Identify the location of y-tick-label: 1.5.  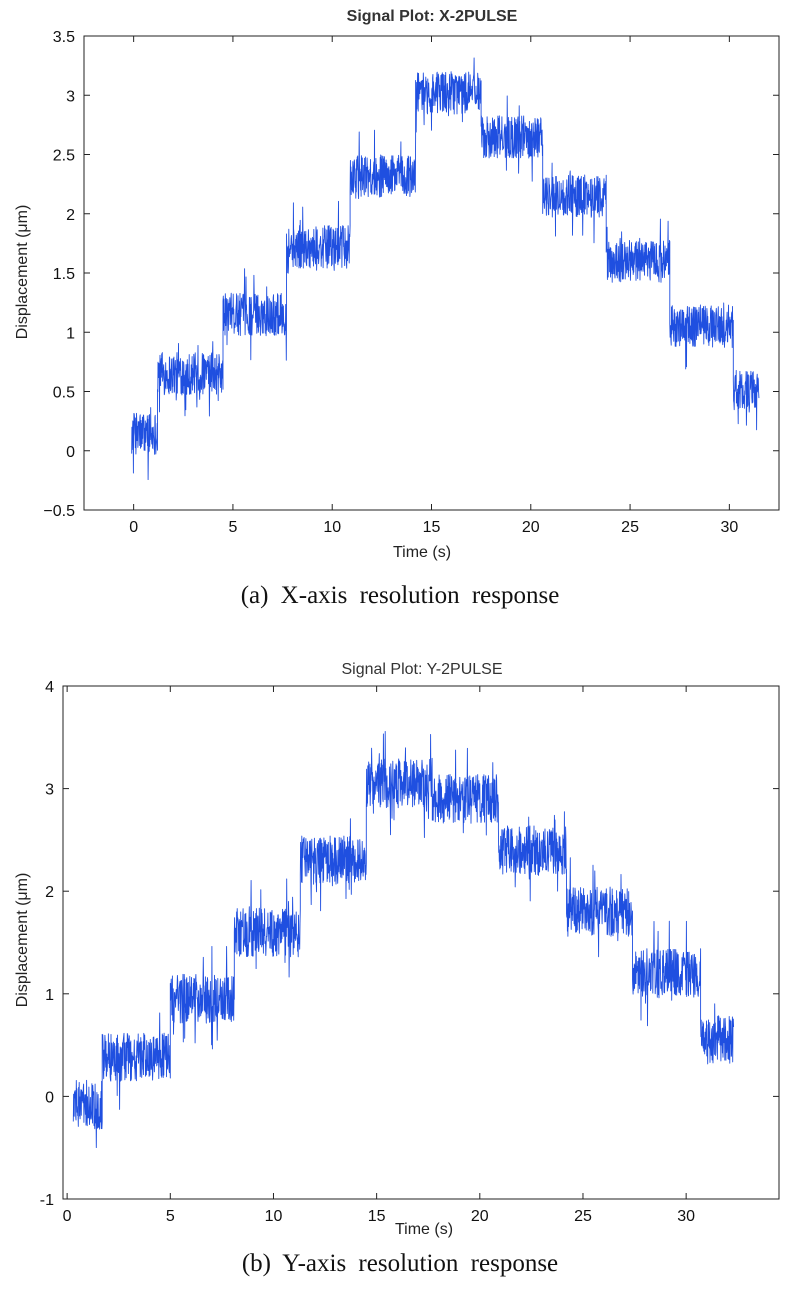
(64, 274).